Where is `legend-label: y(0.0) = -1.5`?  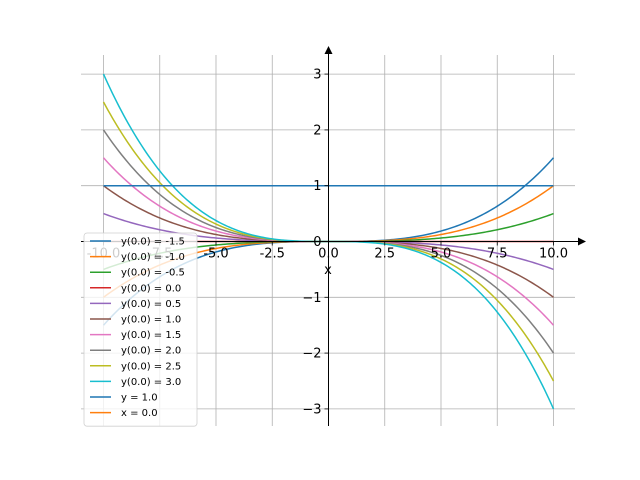 legend-label: y(0.0) = -1.5 is located at coordinates (153, 242).